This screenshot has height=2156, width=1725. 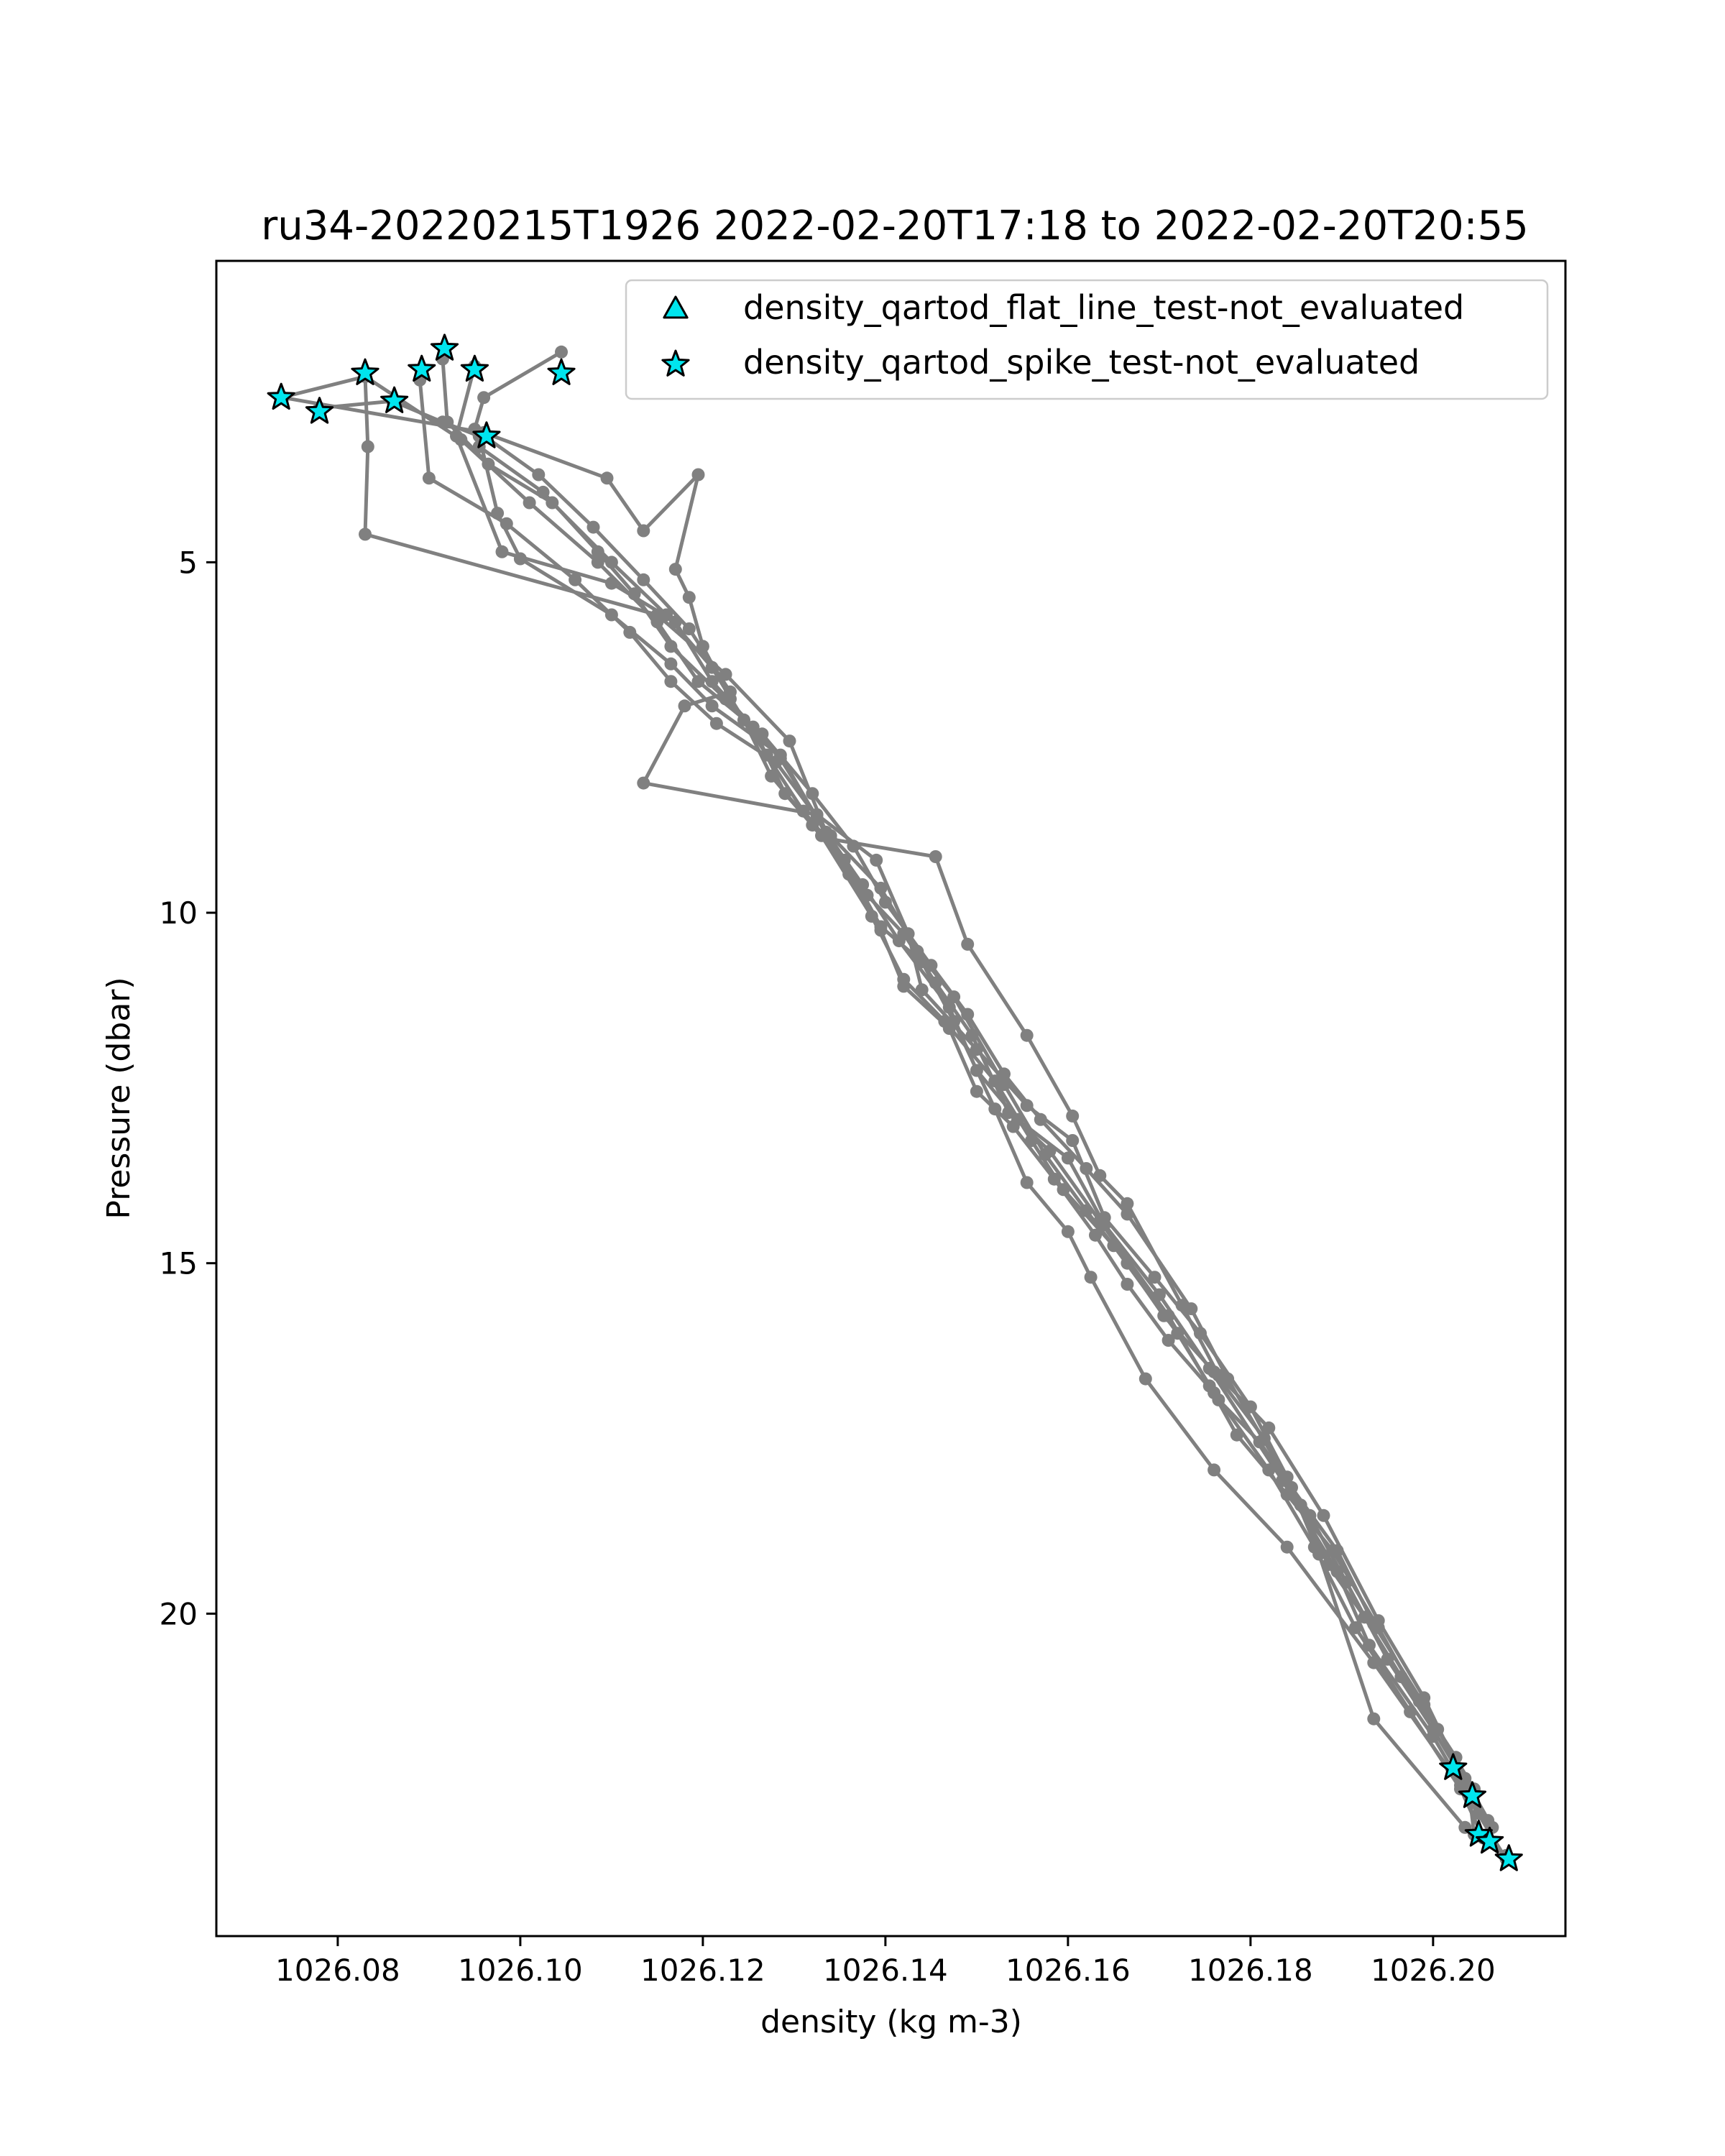 What do you see at coordinates (885, 1971) in the screenshot?
I see `x-tick-label: 1026.14` at bounding box center [885, 1971].